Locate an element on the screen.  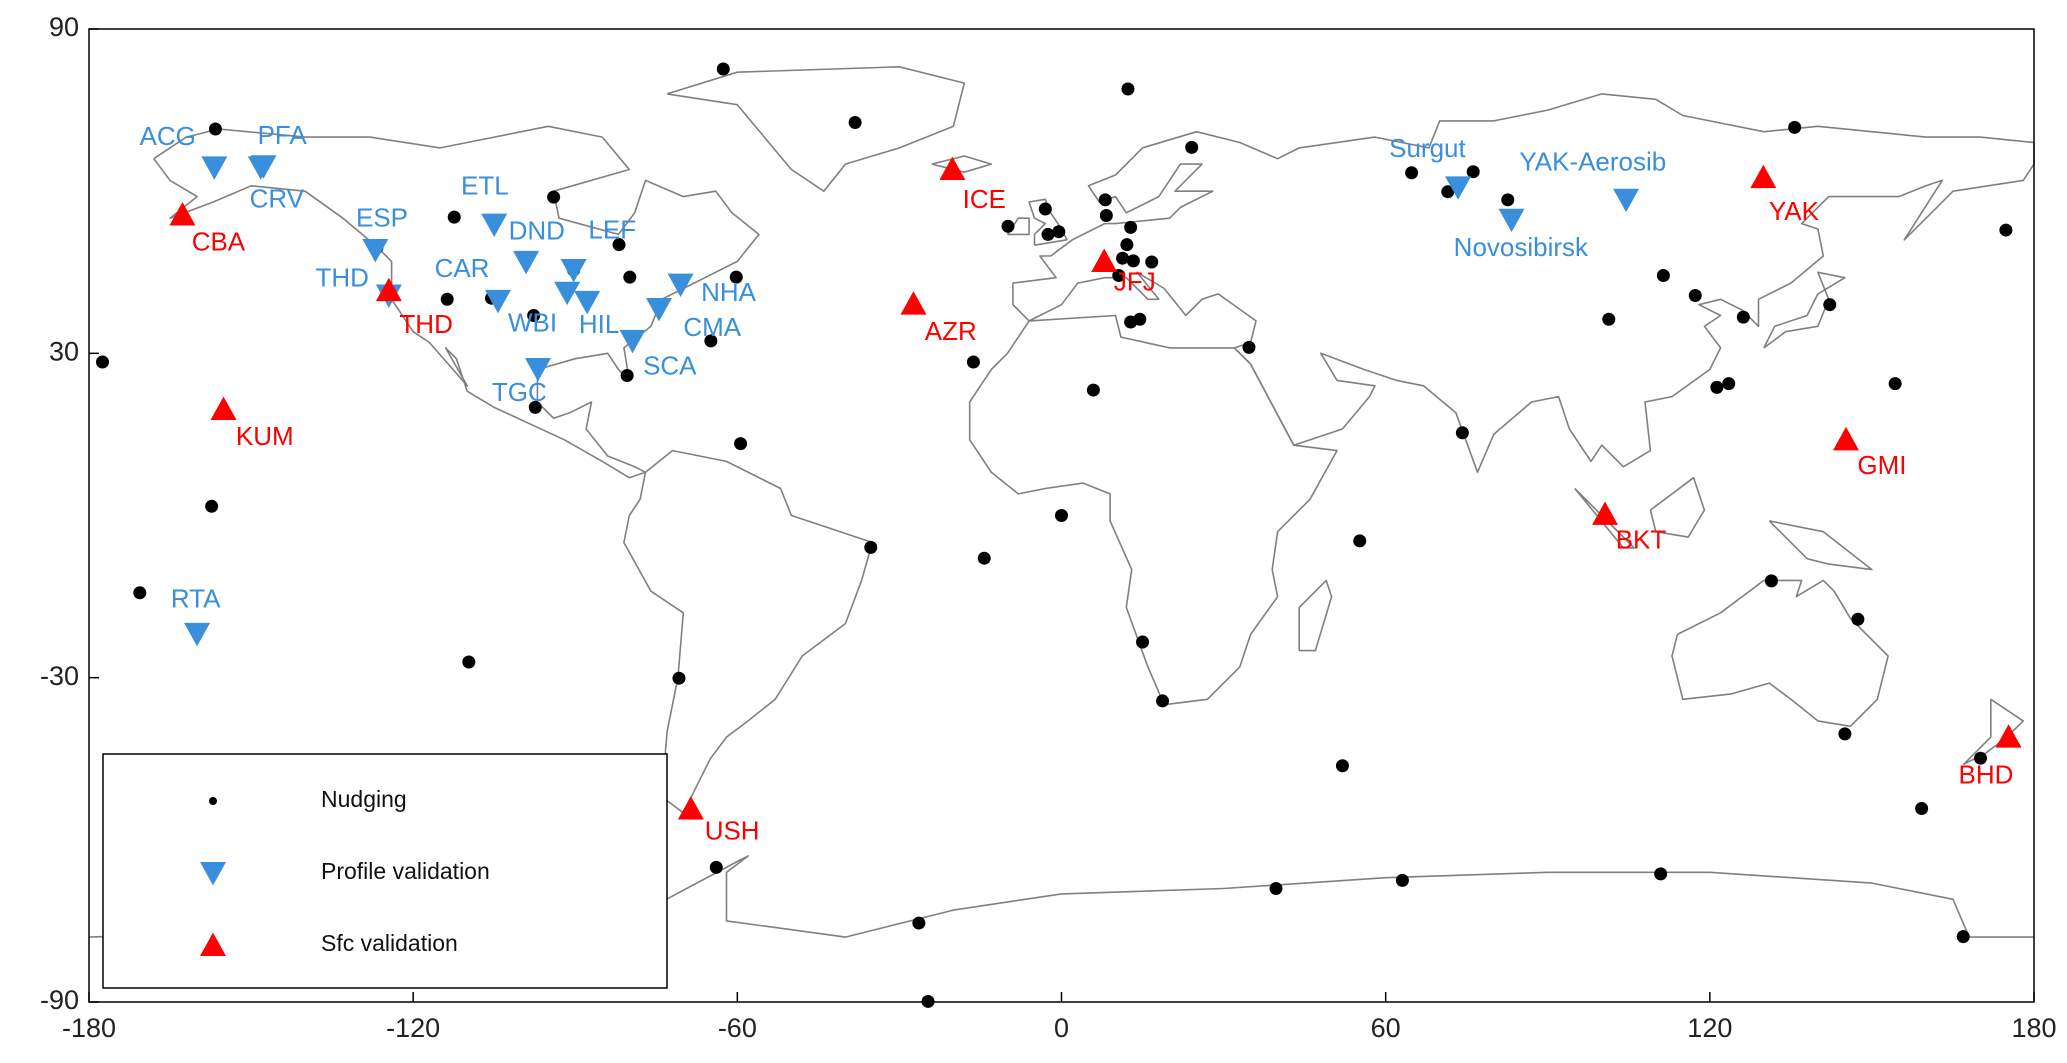
y-tick-label: -30 is located at coordinates (59, 676).